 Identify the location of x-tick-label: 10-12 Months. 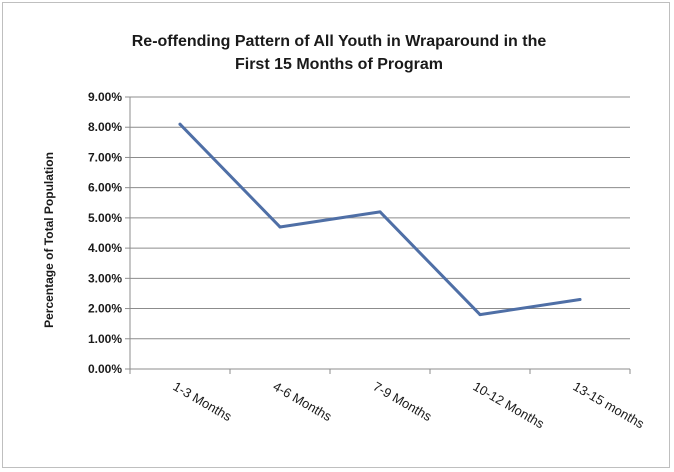
(509, 405).